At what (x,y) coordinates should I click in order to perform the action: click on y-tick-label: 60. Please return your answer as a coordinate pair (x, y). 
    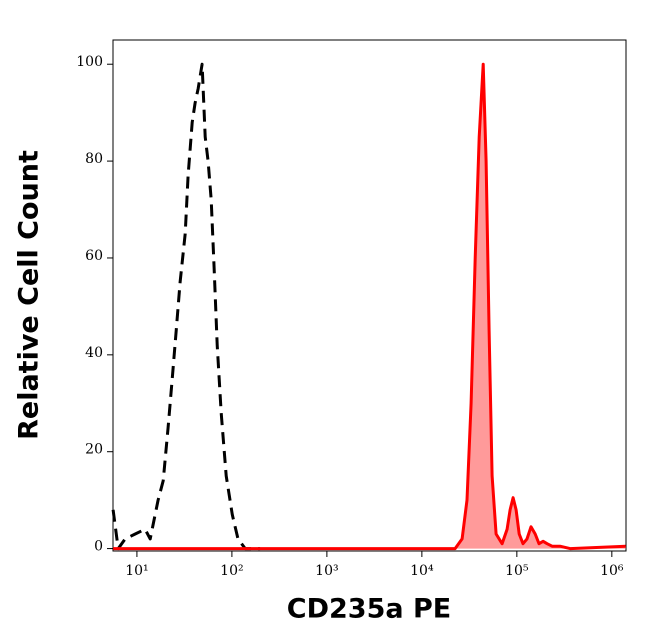
    Looking at the image, I should click on (94, 256).